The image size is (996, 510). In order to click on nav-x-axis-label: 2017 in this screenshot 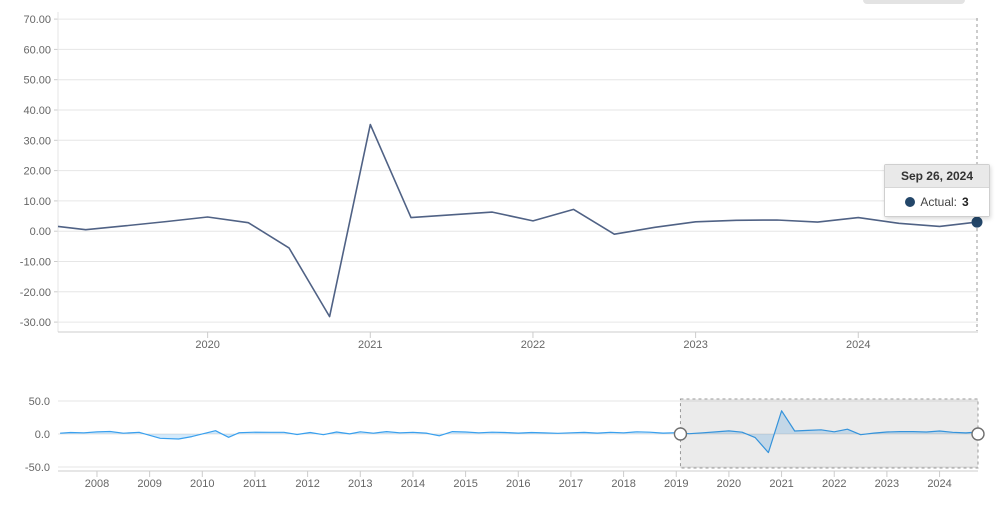, I will do `click(571, 484)`.